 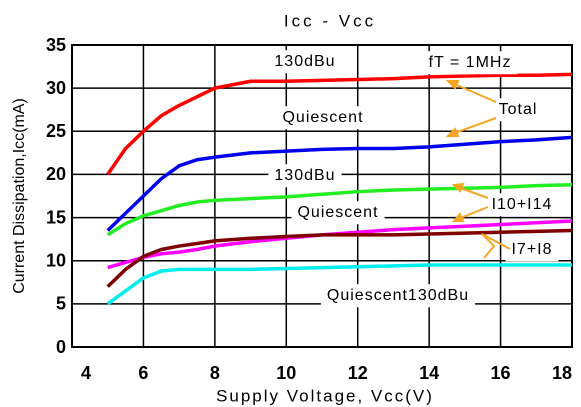 What do you see at coordinates (61, 304) in the screenshot?
I see `y-tick-label: 5` at bounding box center [61, 304].